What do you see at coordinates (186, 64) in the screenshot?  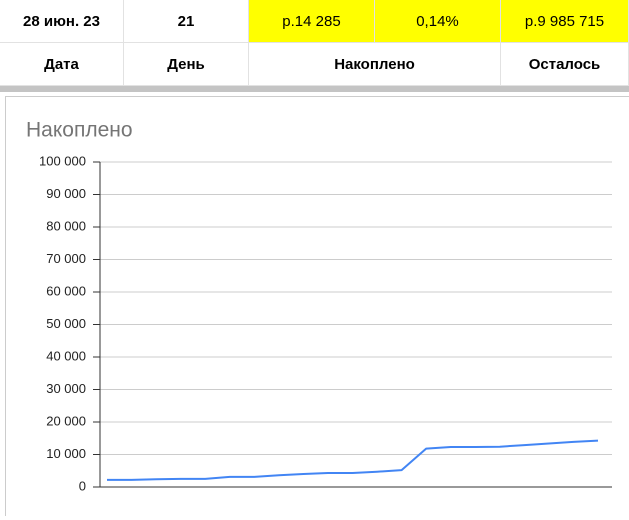 I see `cell: День` at bounding box center [186, 64].